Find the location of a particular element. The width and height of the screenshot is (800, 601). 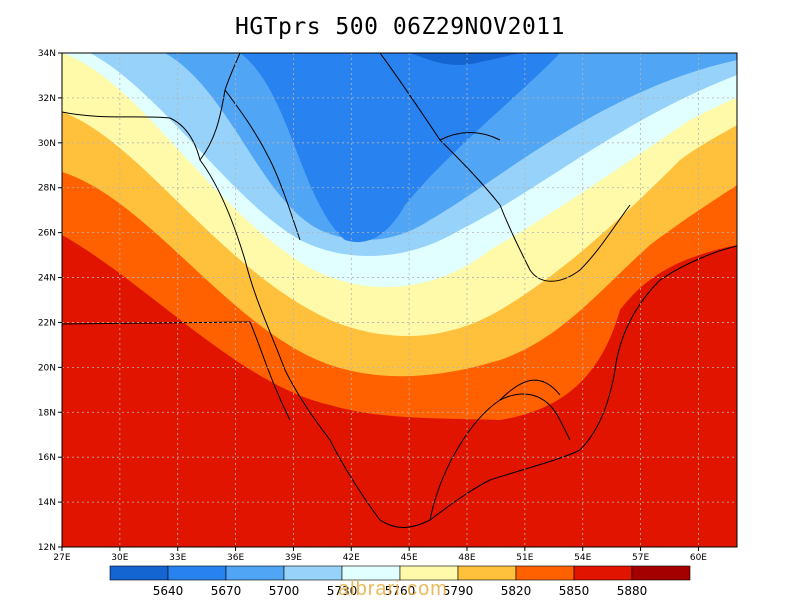

y-tick-label: 20N is located at coordinates (47, 368).